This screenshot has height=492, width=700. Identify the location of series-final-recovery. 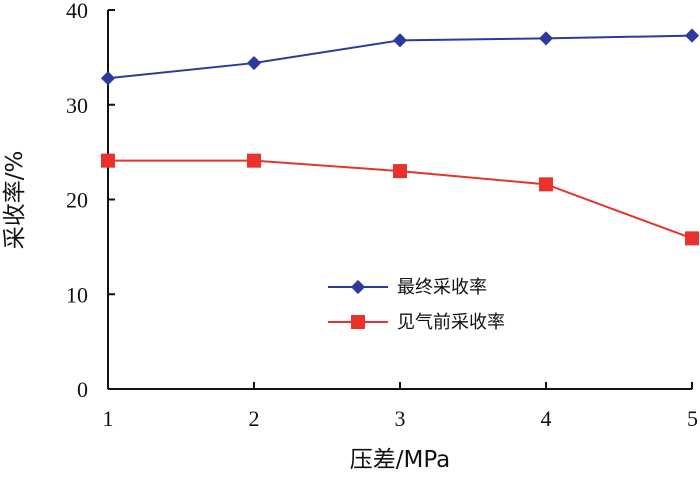
(400, 57).